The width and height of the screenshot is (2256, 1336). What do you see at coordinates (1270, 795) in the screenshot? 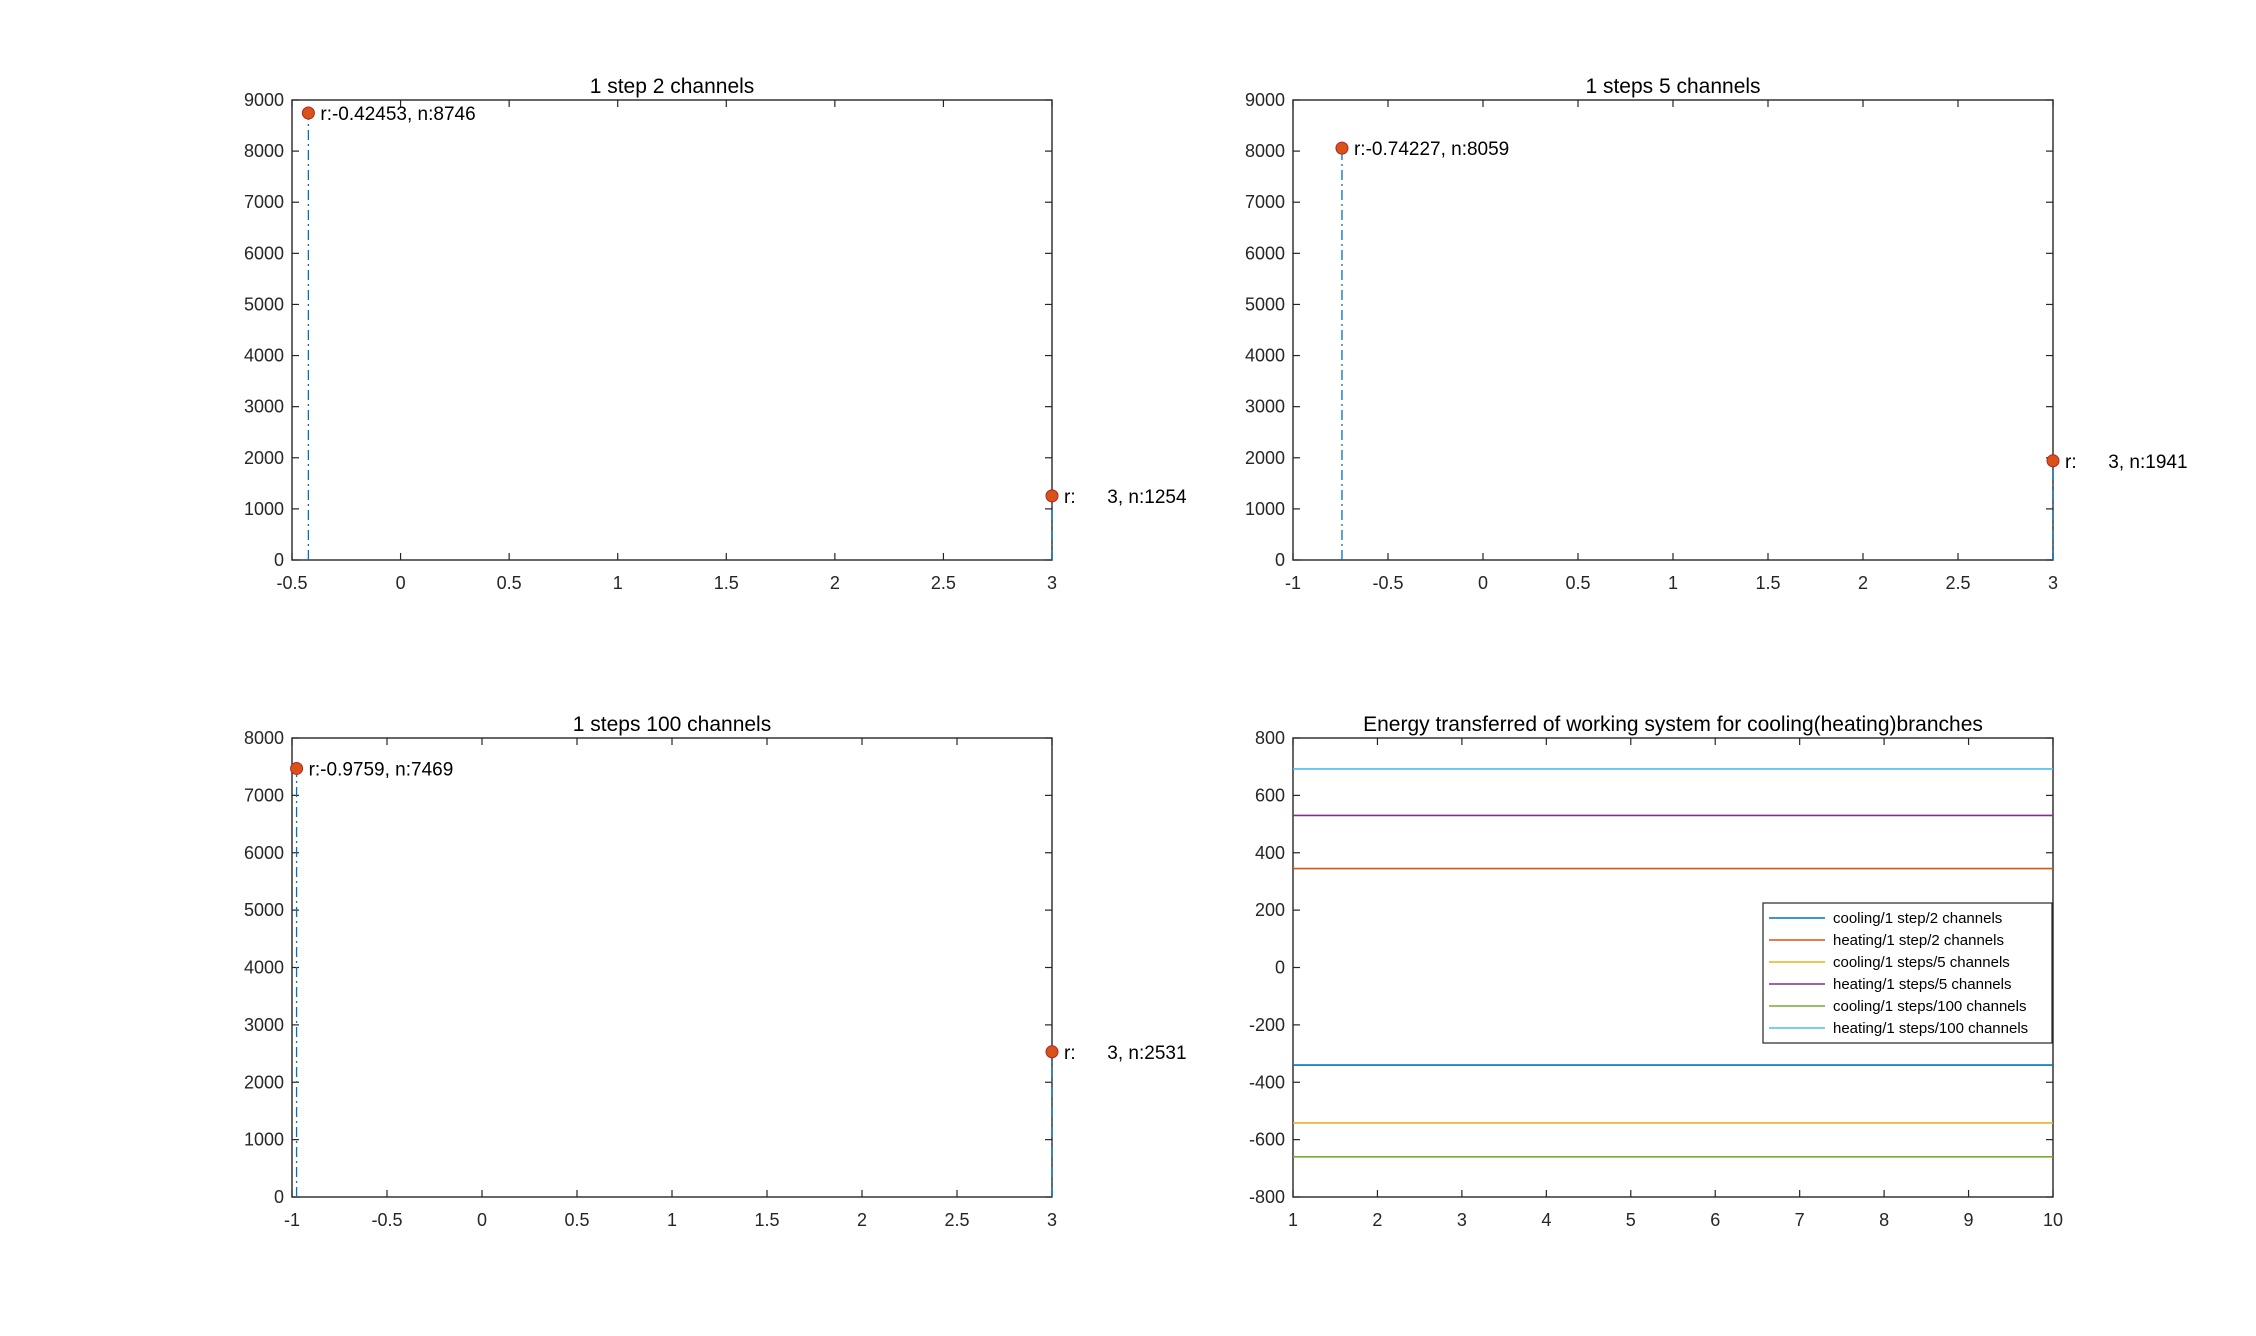
I see `y-tick-label: 600` at bounding box center [1270, 795].